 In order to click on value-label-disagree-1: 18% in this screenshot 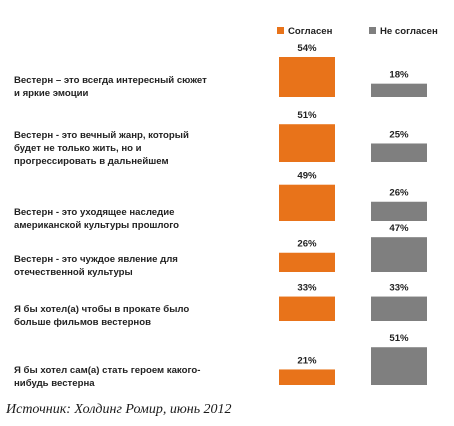, I will do `click(399, 75)`.